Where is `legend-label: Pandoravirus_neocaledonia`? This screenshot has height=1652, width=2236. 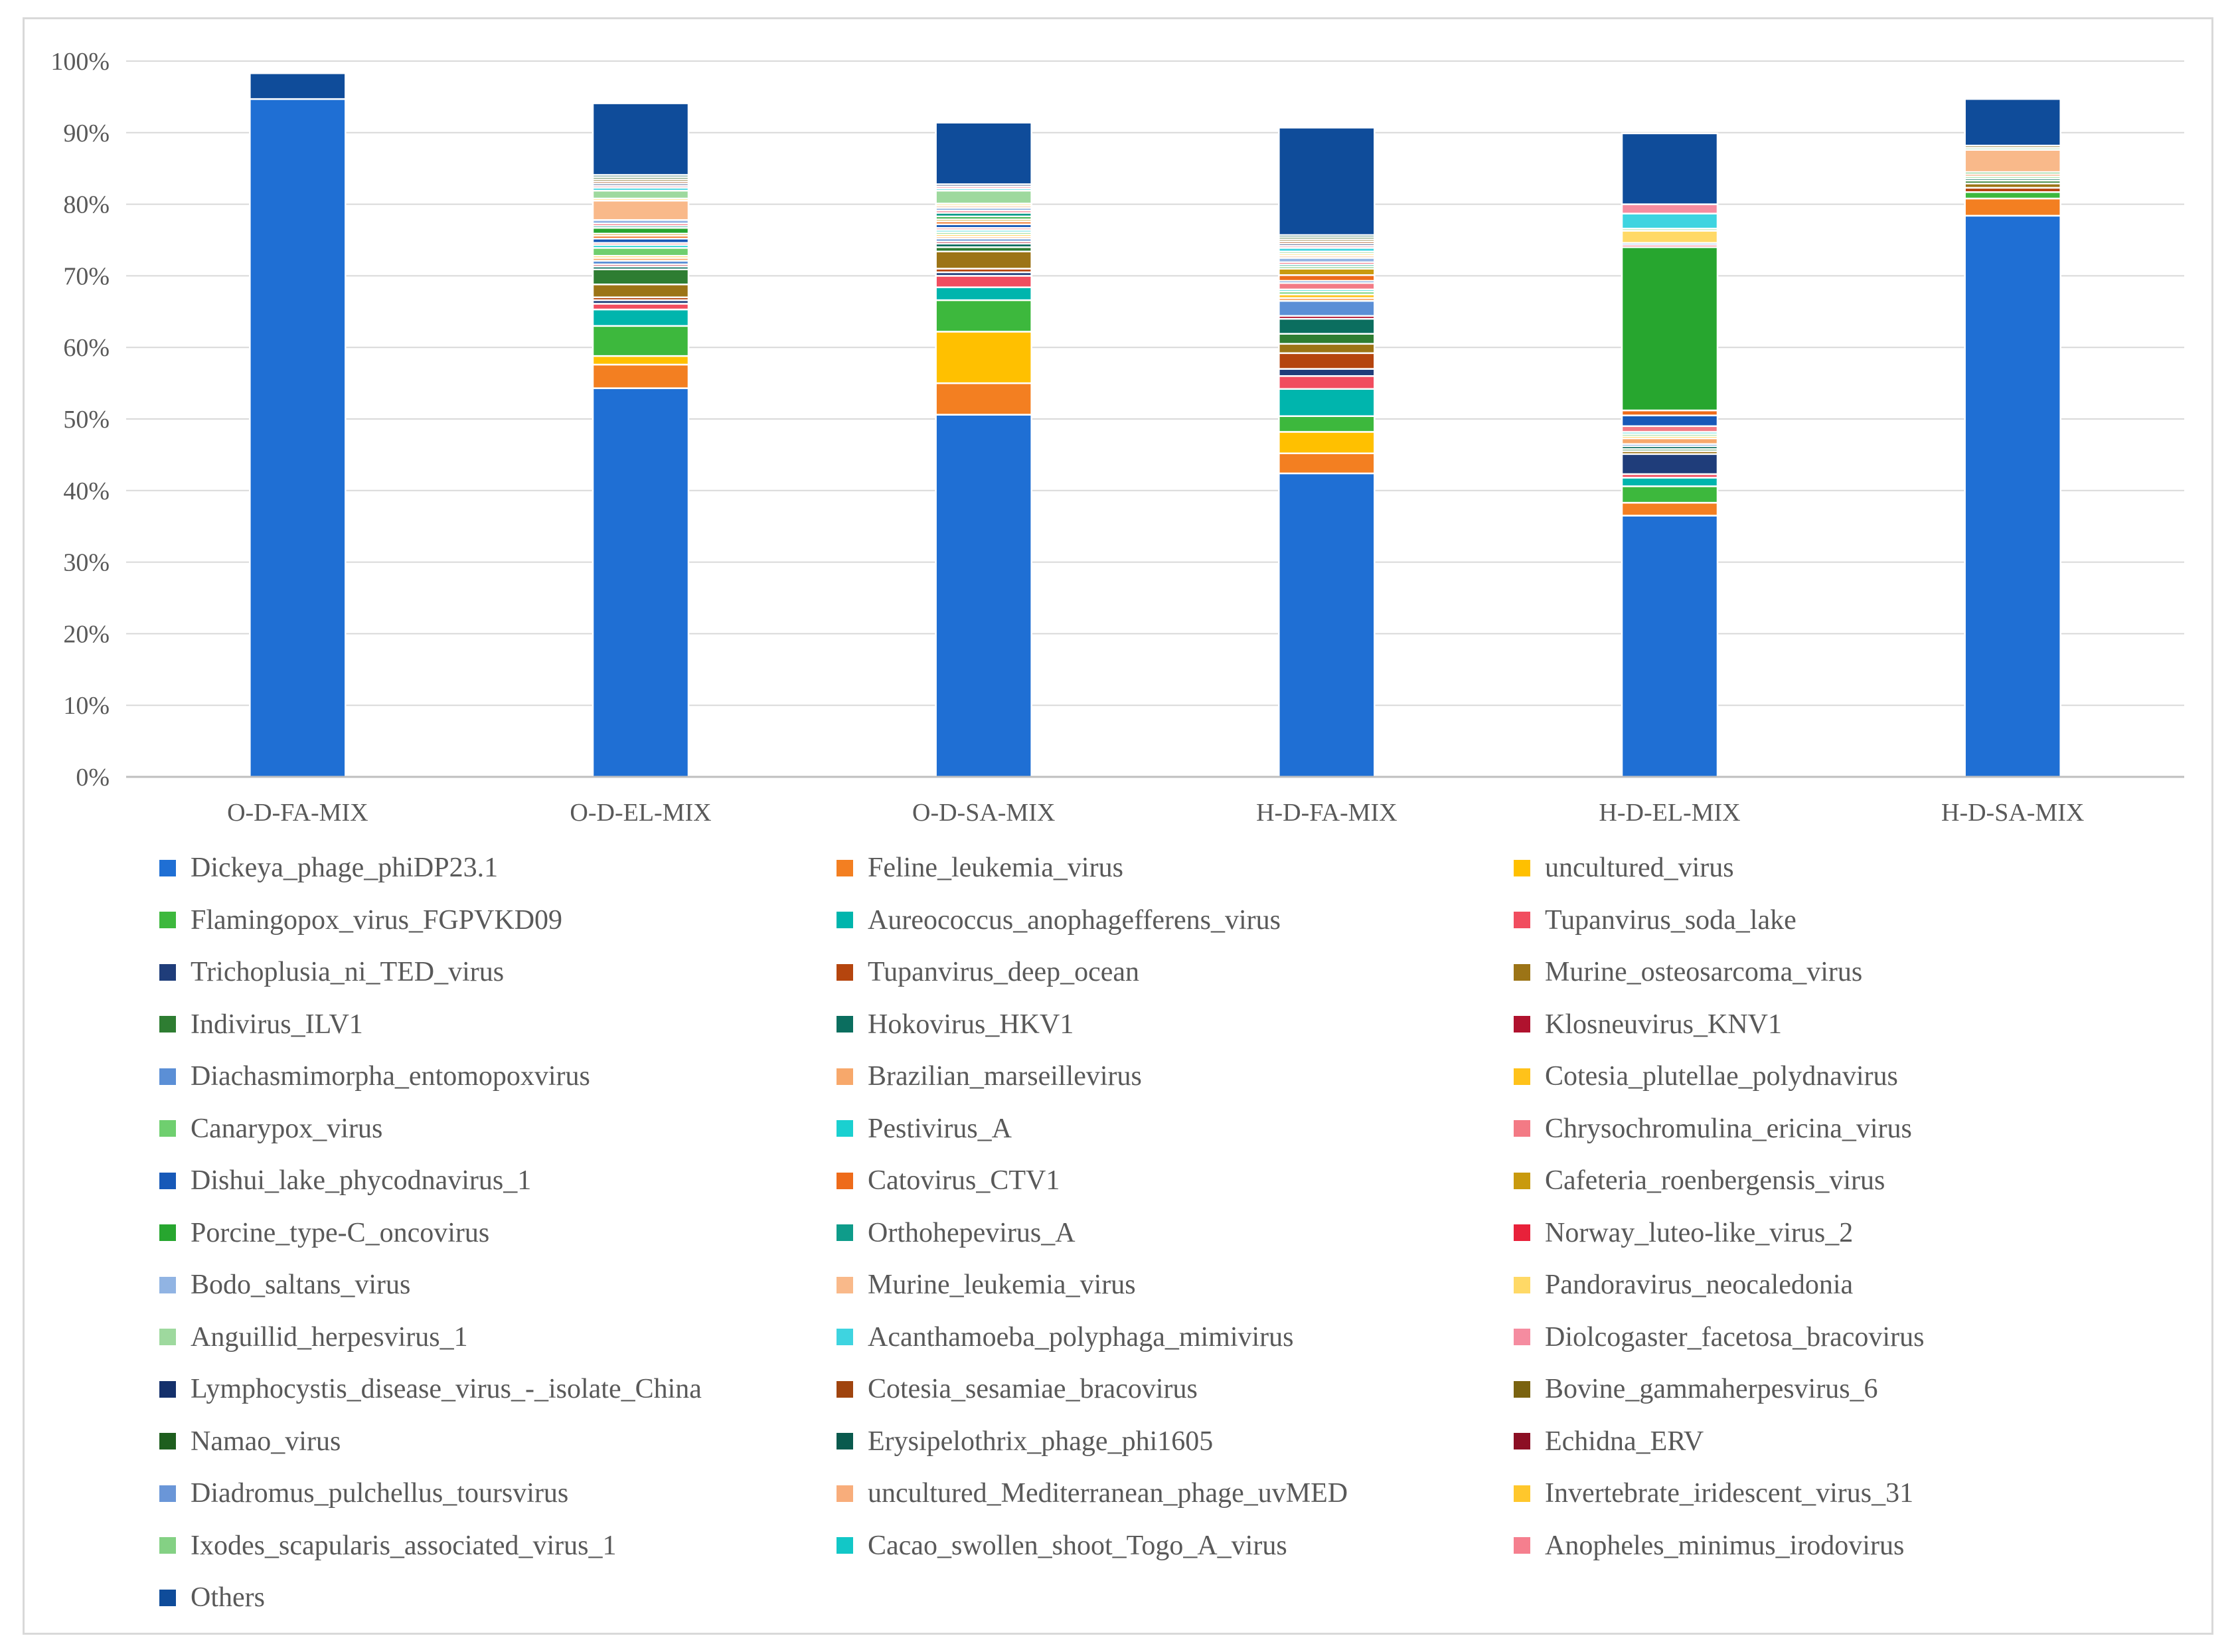 legend-label: Pandoravirus_neocaledonia is located at coordinates (1700, 1285).